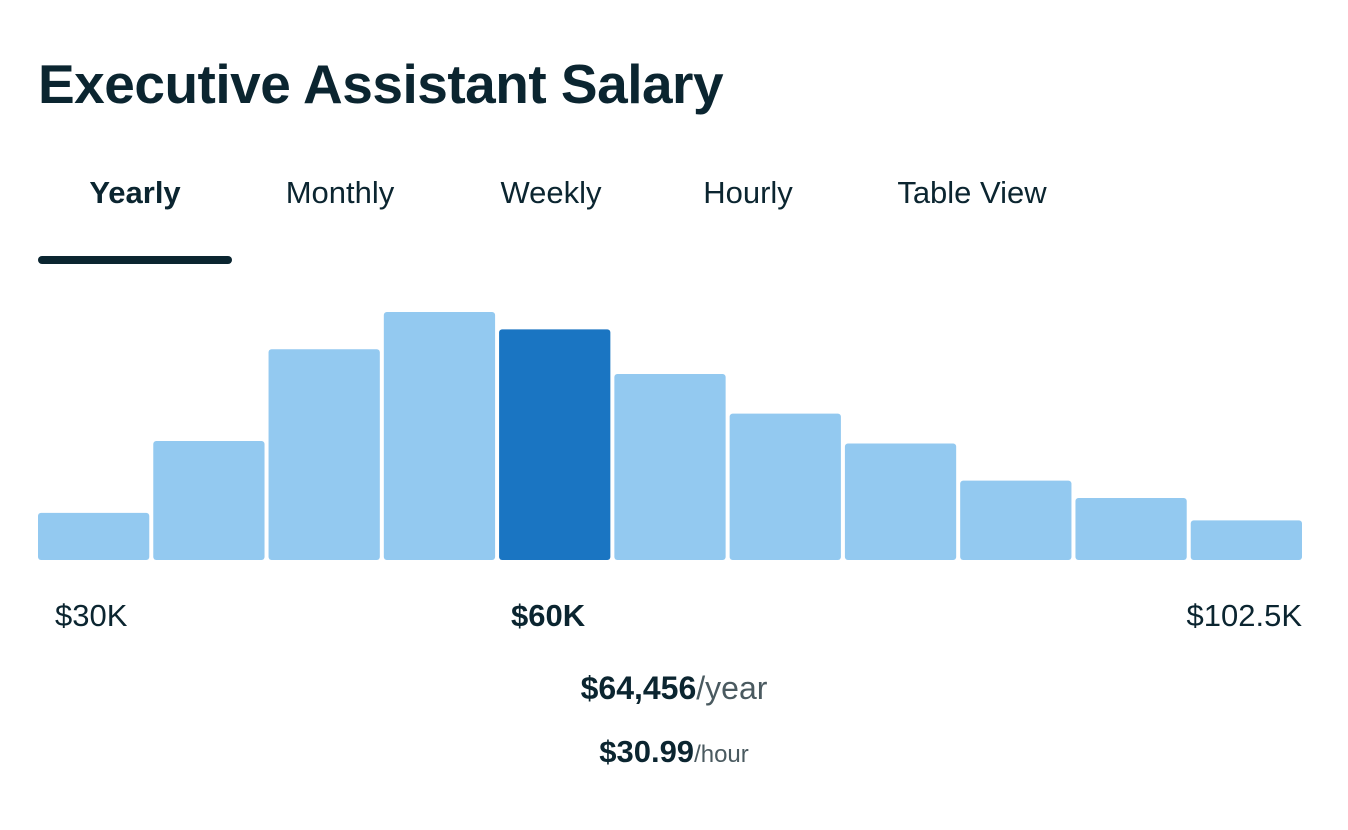  Describe the element at coordinates (721, 754) in the screenshot. I see `hourly-salary-unit: /hour` at that location.